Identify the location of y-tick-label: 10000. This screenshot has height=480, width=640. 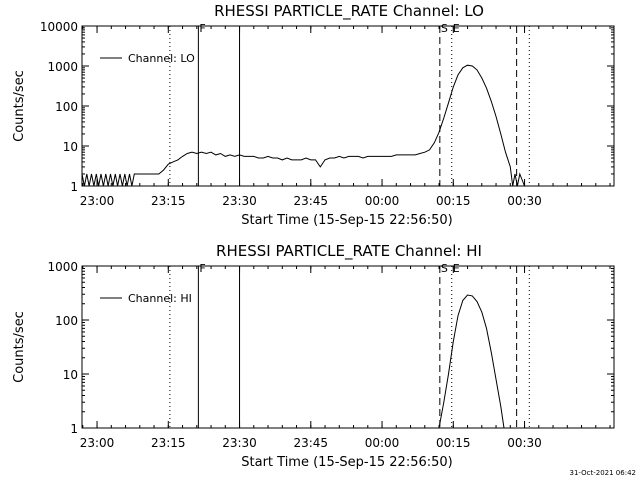
(59, 27).